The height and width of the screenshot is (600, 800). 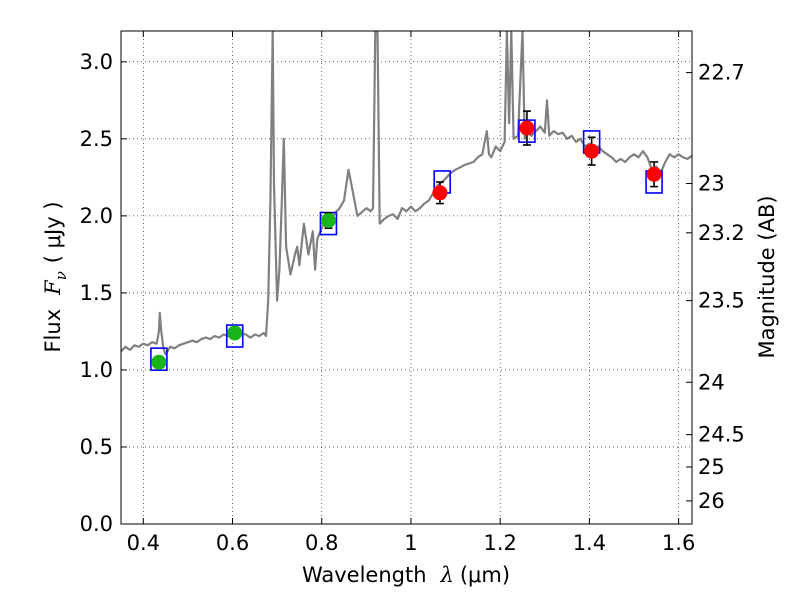 What do you see at coordinates (96, 524) in the screenshot?
I see `y-tick-label: 0.0` at bounding box center [96, 524].